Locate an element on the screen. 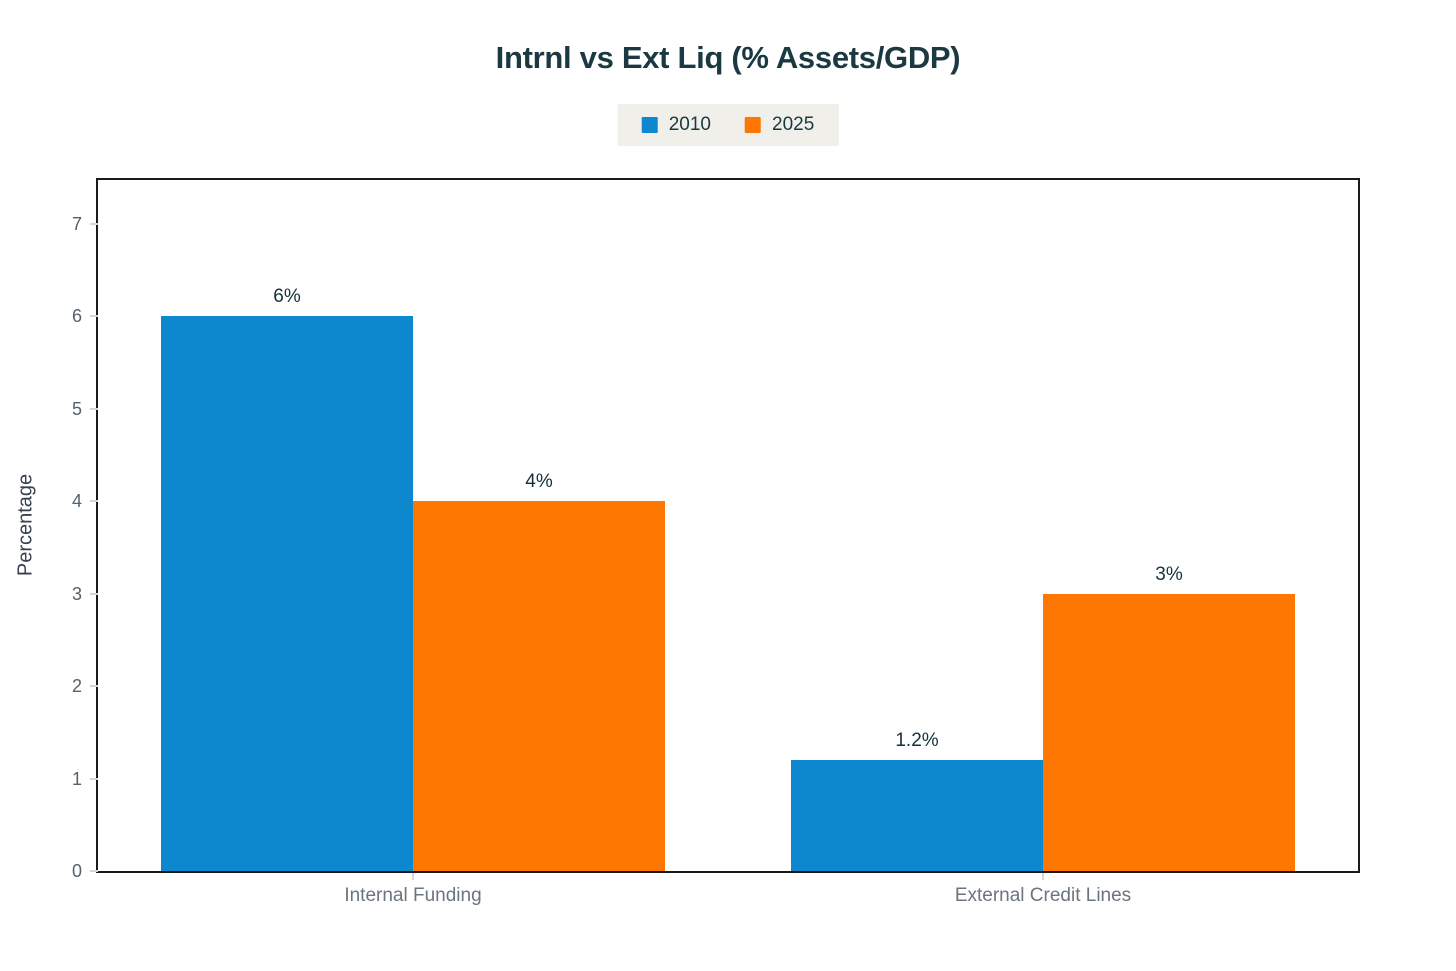 Image resolution: width=1456 pixels, height=971 pixels. legend-label-2025: 2025 is located at coordinates (793, 124).